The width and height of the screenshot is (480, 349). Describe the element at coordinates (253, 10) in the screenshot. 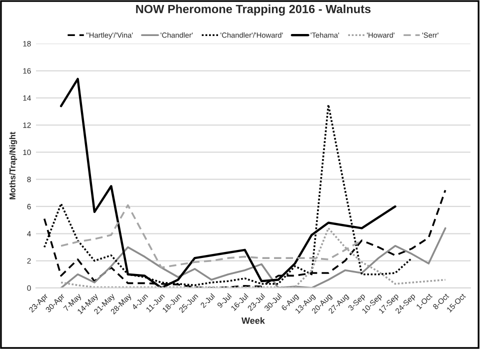

I see `chart-title: NOW Pheromone Trapping 2016 - Walnuts` at that location.